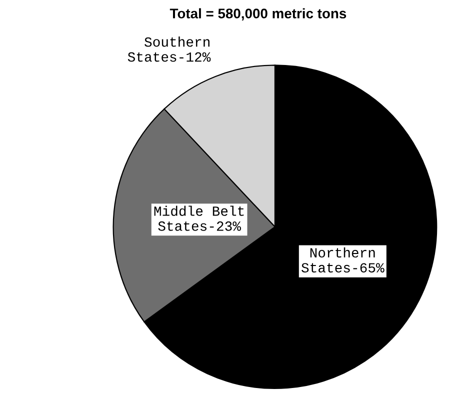  Describe the element at coordinates (199, 218) in the screenshot. I see `slice-label: Middle Belt States-23%` at that location.